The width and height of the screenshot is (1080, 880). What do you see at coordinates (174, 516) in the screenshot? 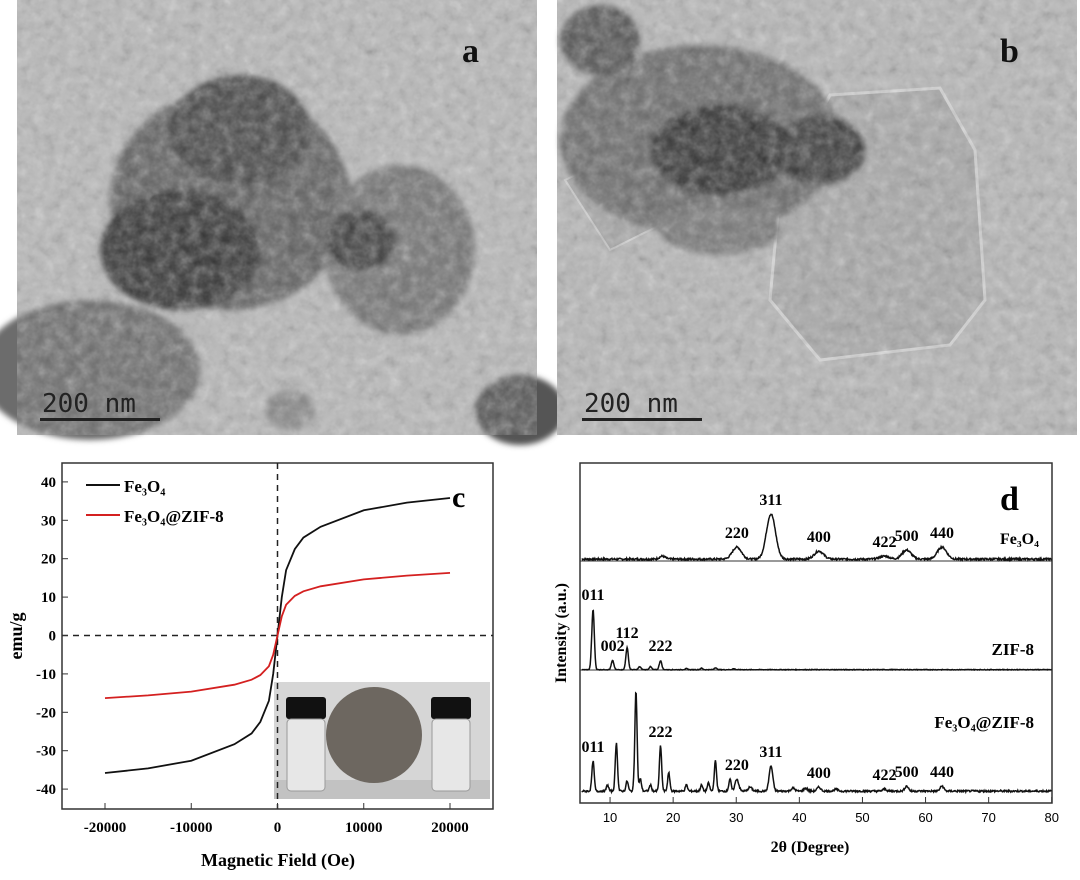
I see `legend-label-composite: Fe₃O₄@ZIF-8` at bounding box center [174, 516].